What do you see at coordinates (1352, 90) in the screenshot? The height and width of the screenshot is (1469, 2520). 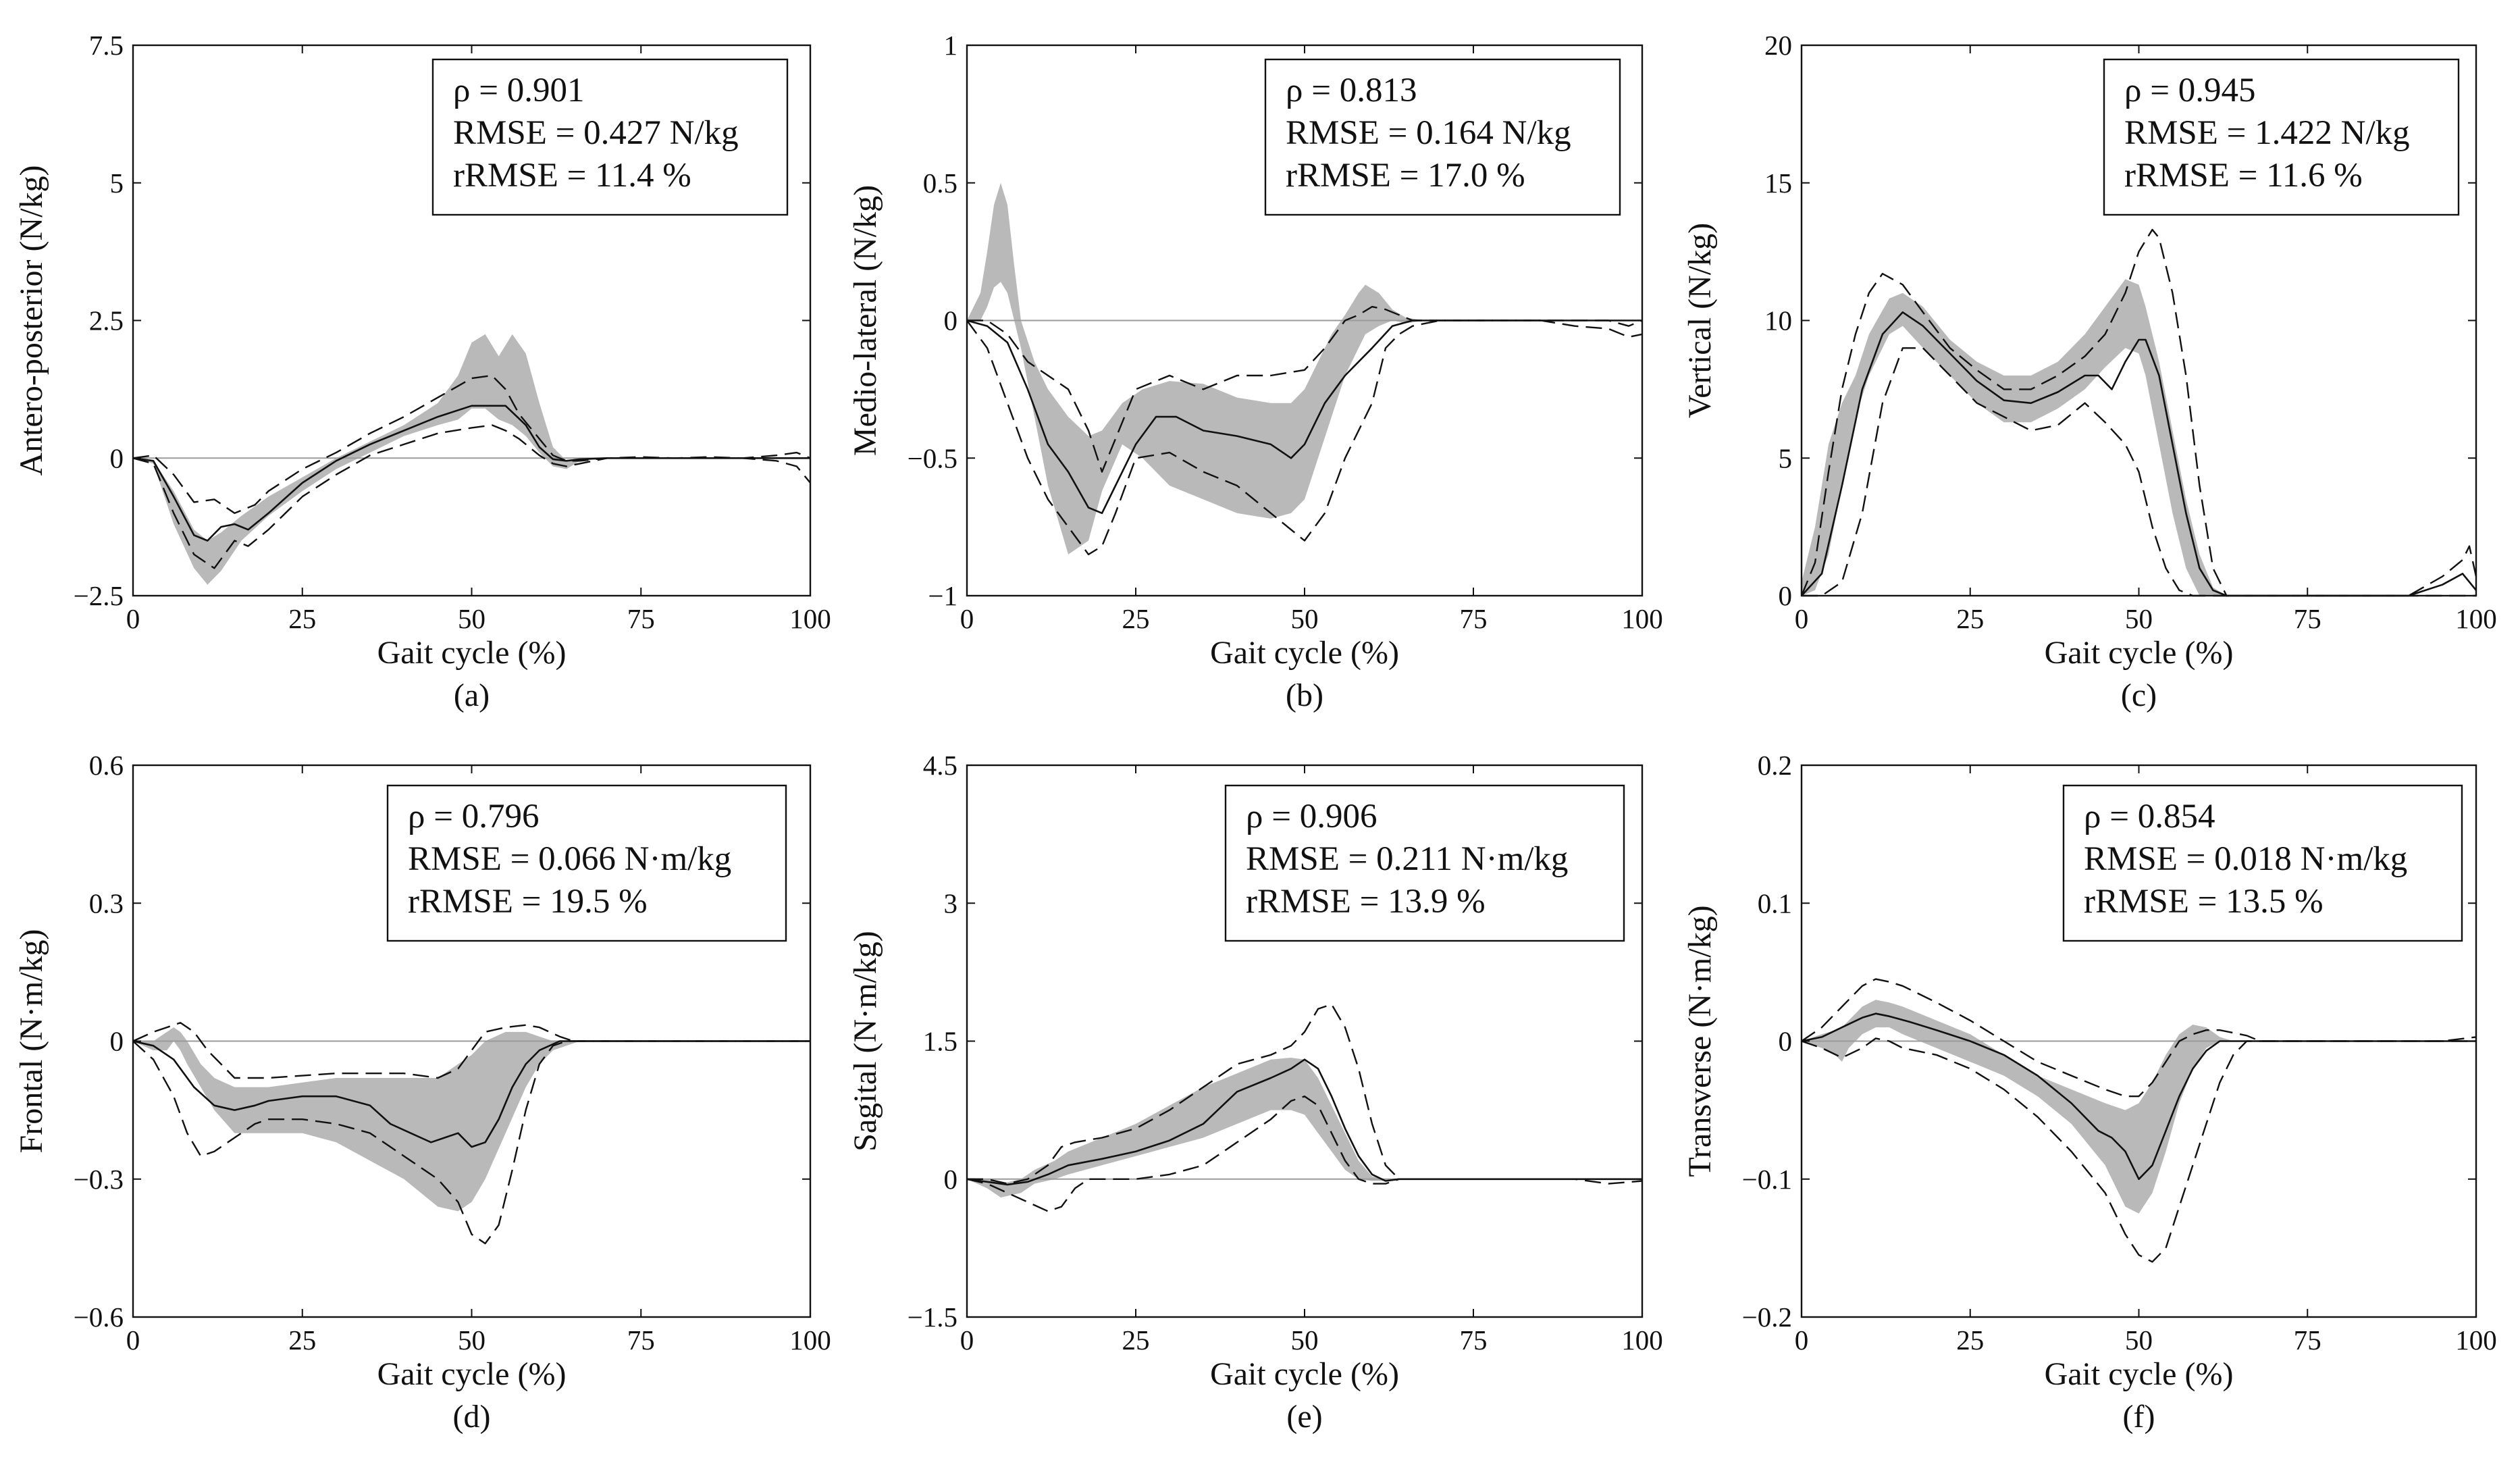 I see `stats-line-1: ρ = 0.813` at bounding box center [1352, 90].